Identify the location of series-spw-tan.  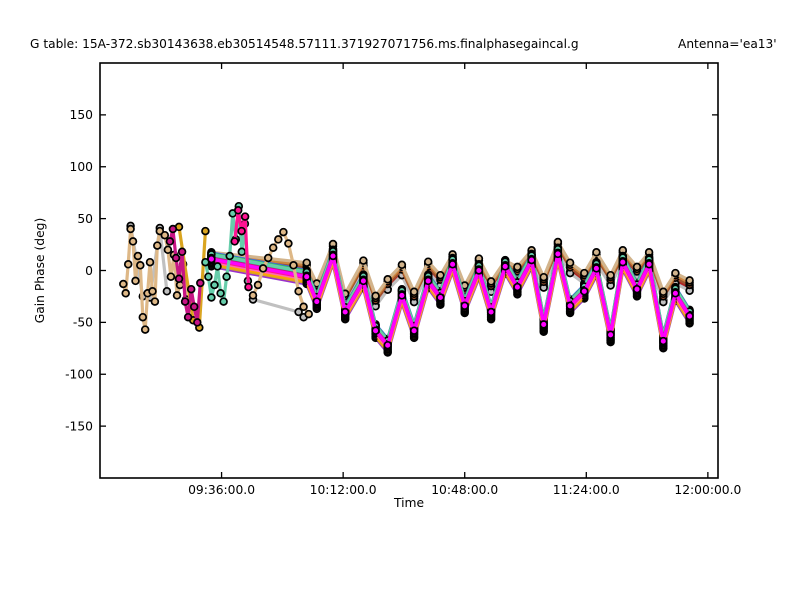
(450, 269).